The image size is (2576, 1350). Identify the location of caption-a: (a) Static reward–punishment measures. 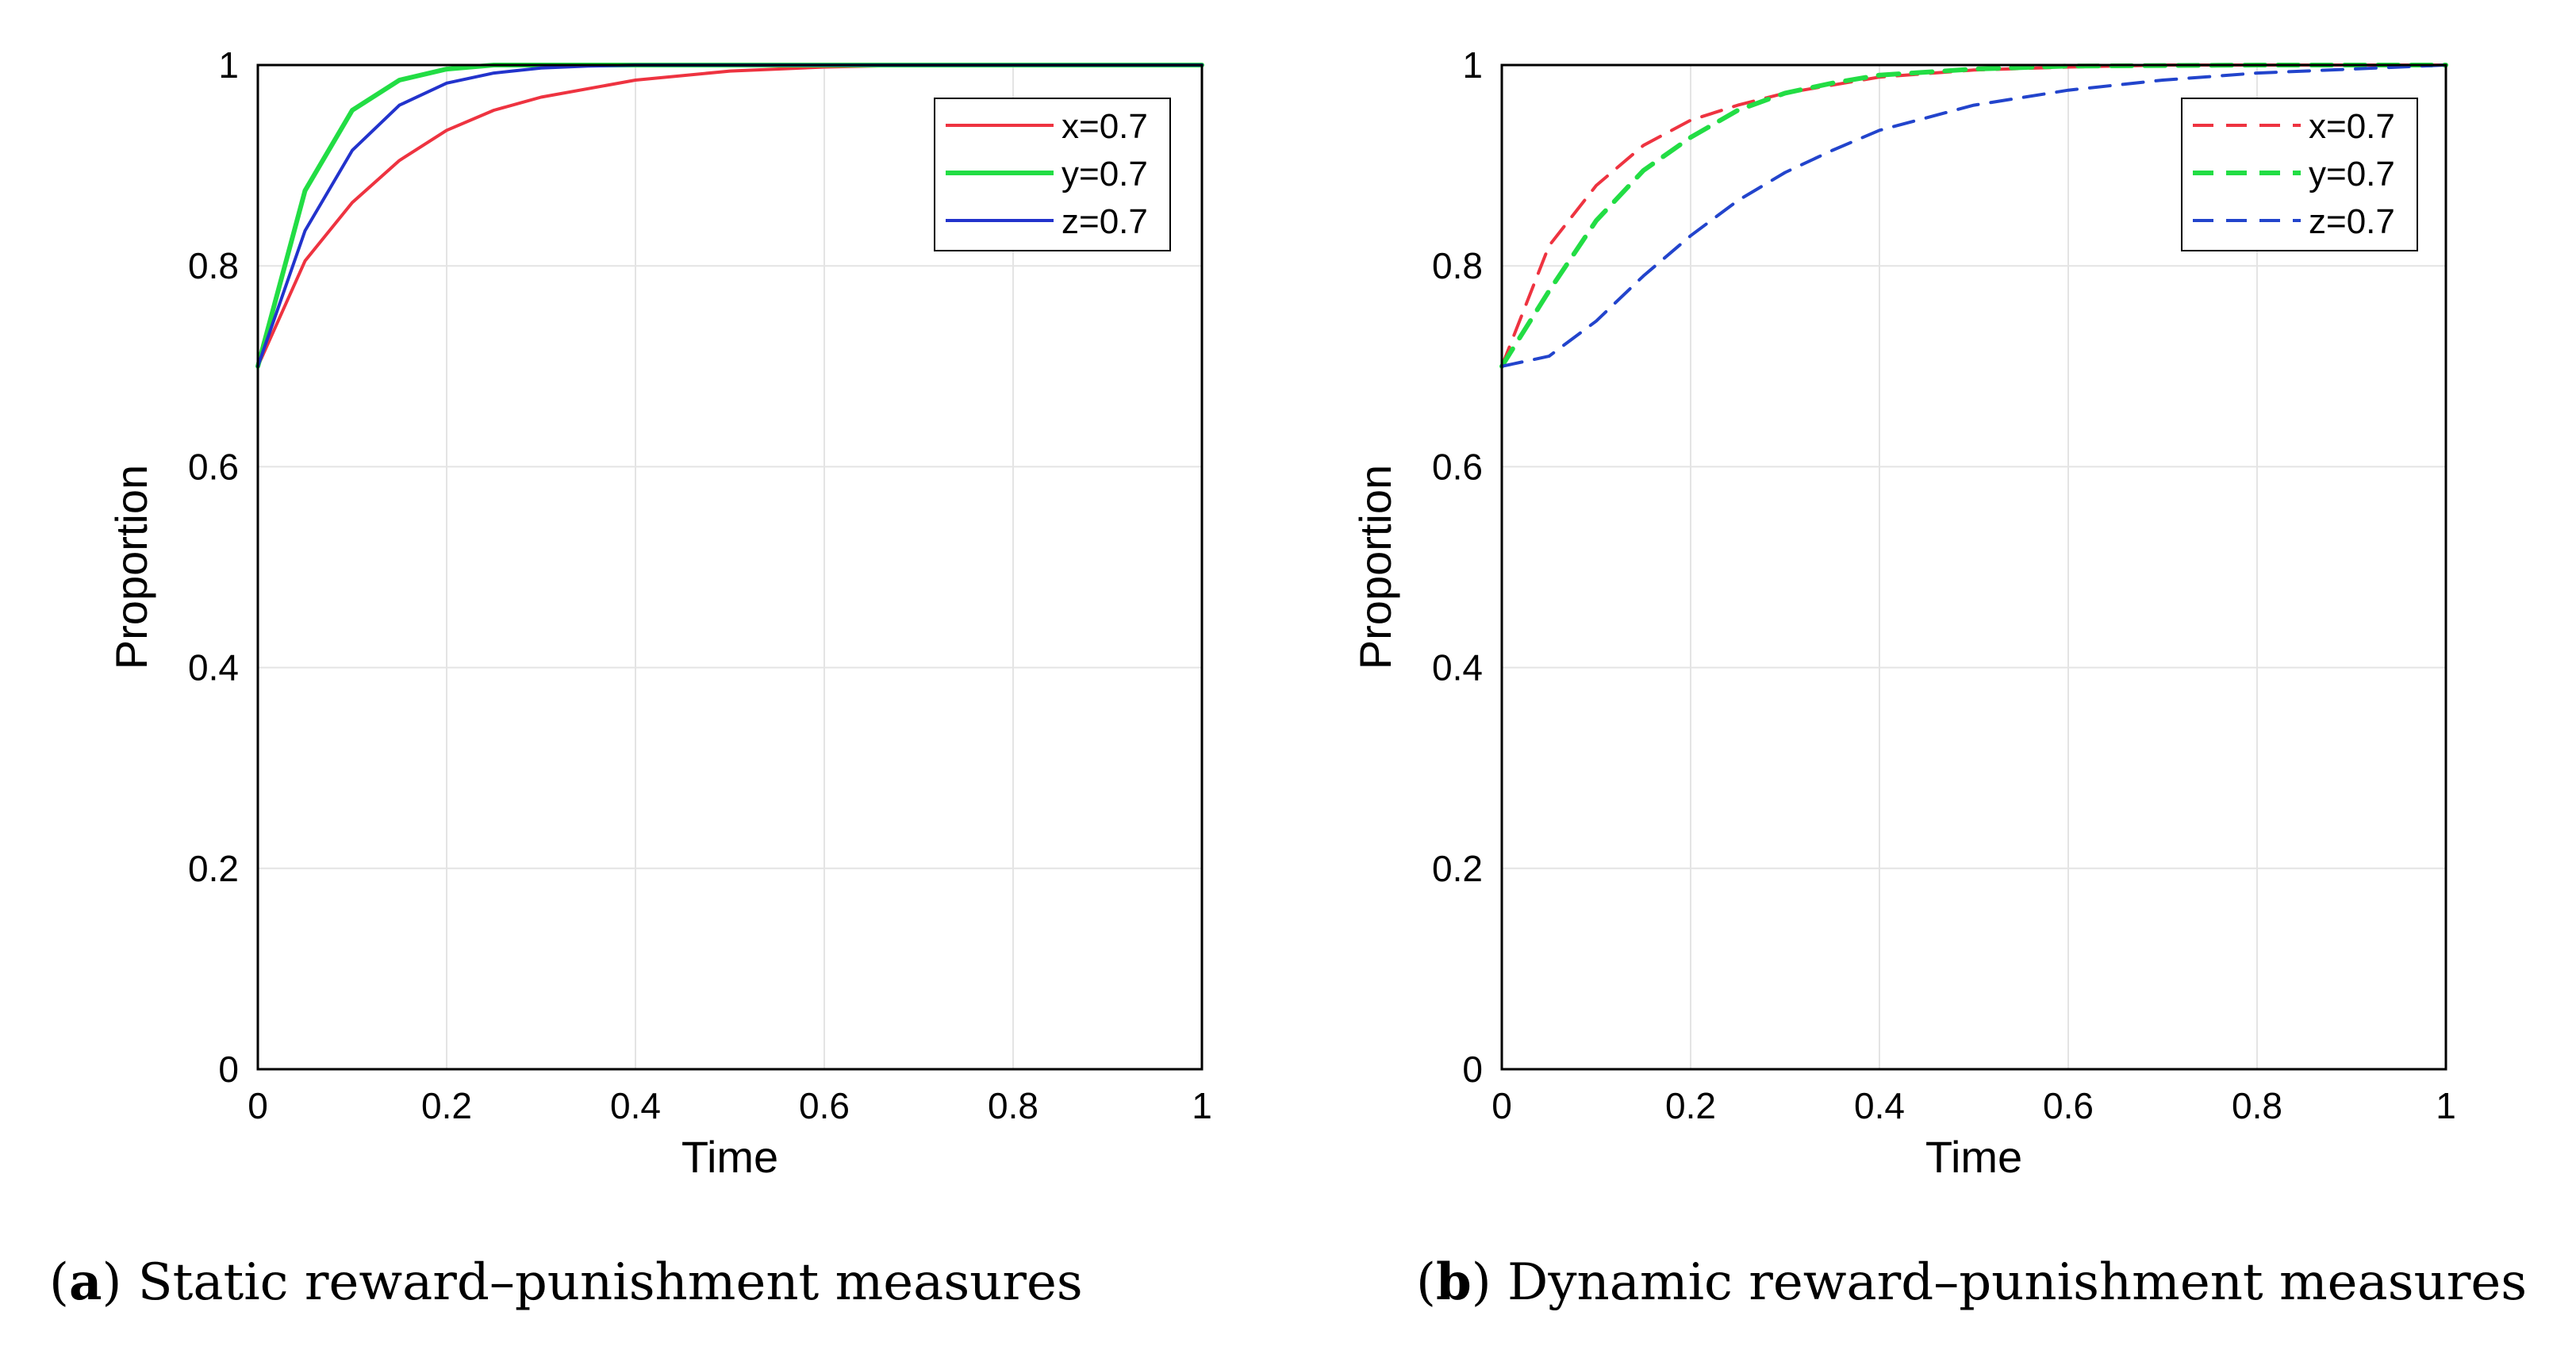
(566, 1282).